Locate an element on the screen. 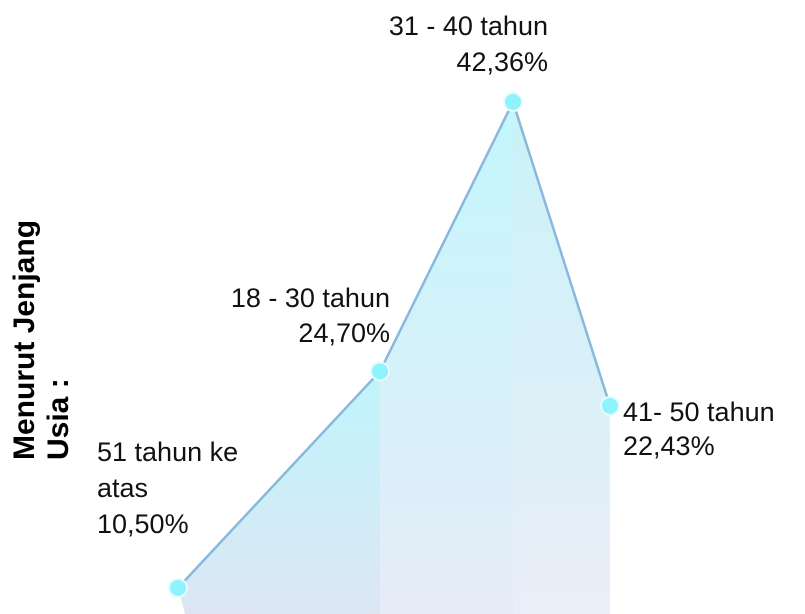 This screenshot has height=614, width=805. value-label: 24,70% is located at coordinates (344, 333).